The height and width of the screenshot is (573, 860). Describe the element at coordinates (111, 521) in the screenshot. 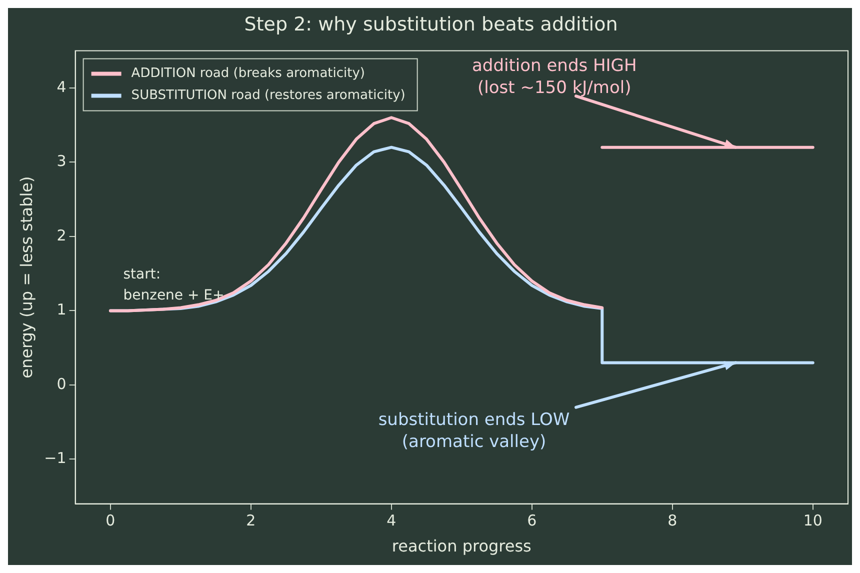

I see `x-tick-label: 0` at that location.